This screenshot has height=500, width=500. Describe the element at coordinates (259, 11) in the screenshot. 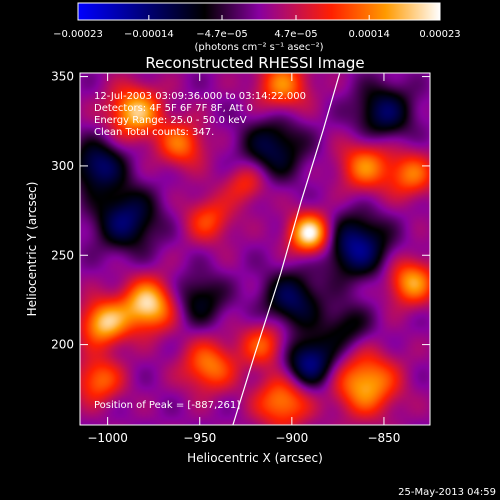

I see `colorbar` at that location.